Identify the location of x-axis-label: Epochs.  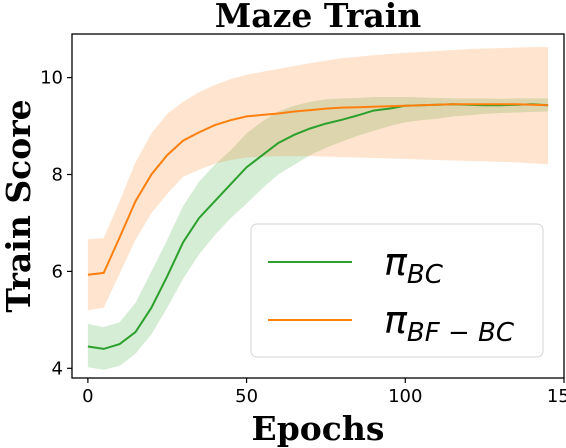
(318, 428).